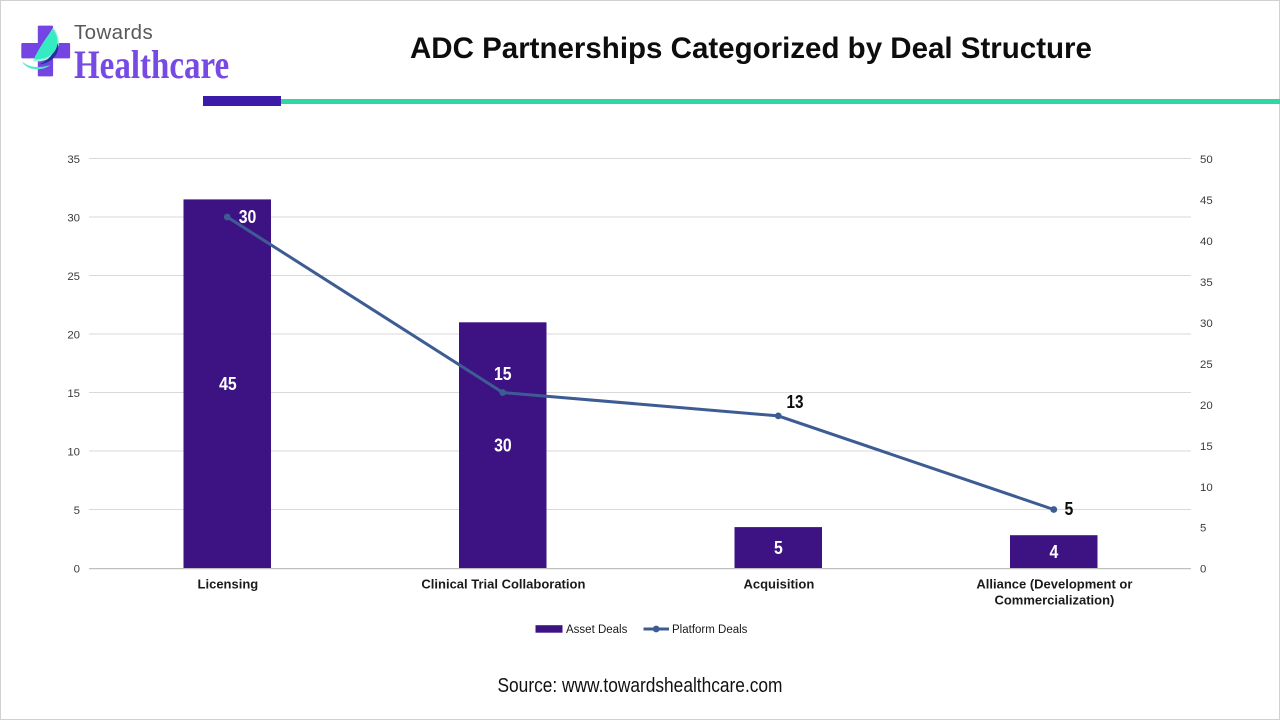 The width and height of the screenshot is (1280, 720). Describe the element at coordinates (597, 630) in the screenshot. I see `svg-text: Asset Deals` at that location.